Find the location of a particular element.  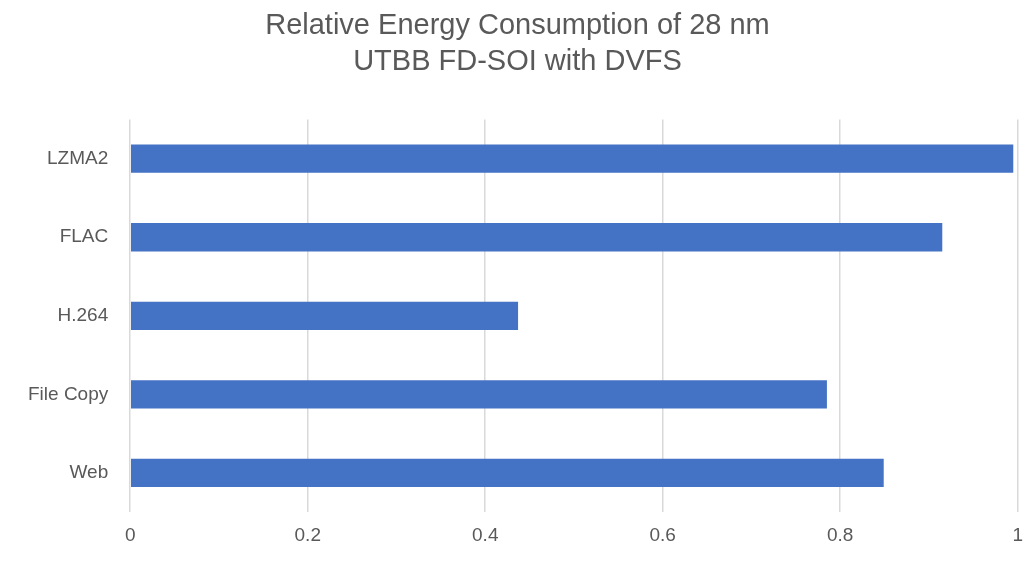

x-tick-label: 0 is located at coordinates (130, 534).